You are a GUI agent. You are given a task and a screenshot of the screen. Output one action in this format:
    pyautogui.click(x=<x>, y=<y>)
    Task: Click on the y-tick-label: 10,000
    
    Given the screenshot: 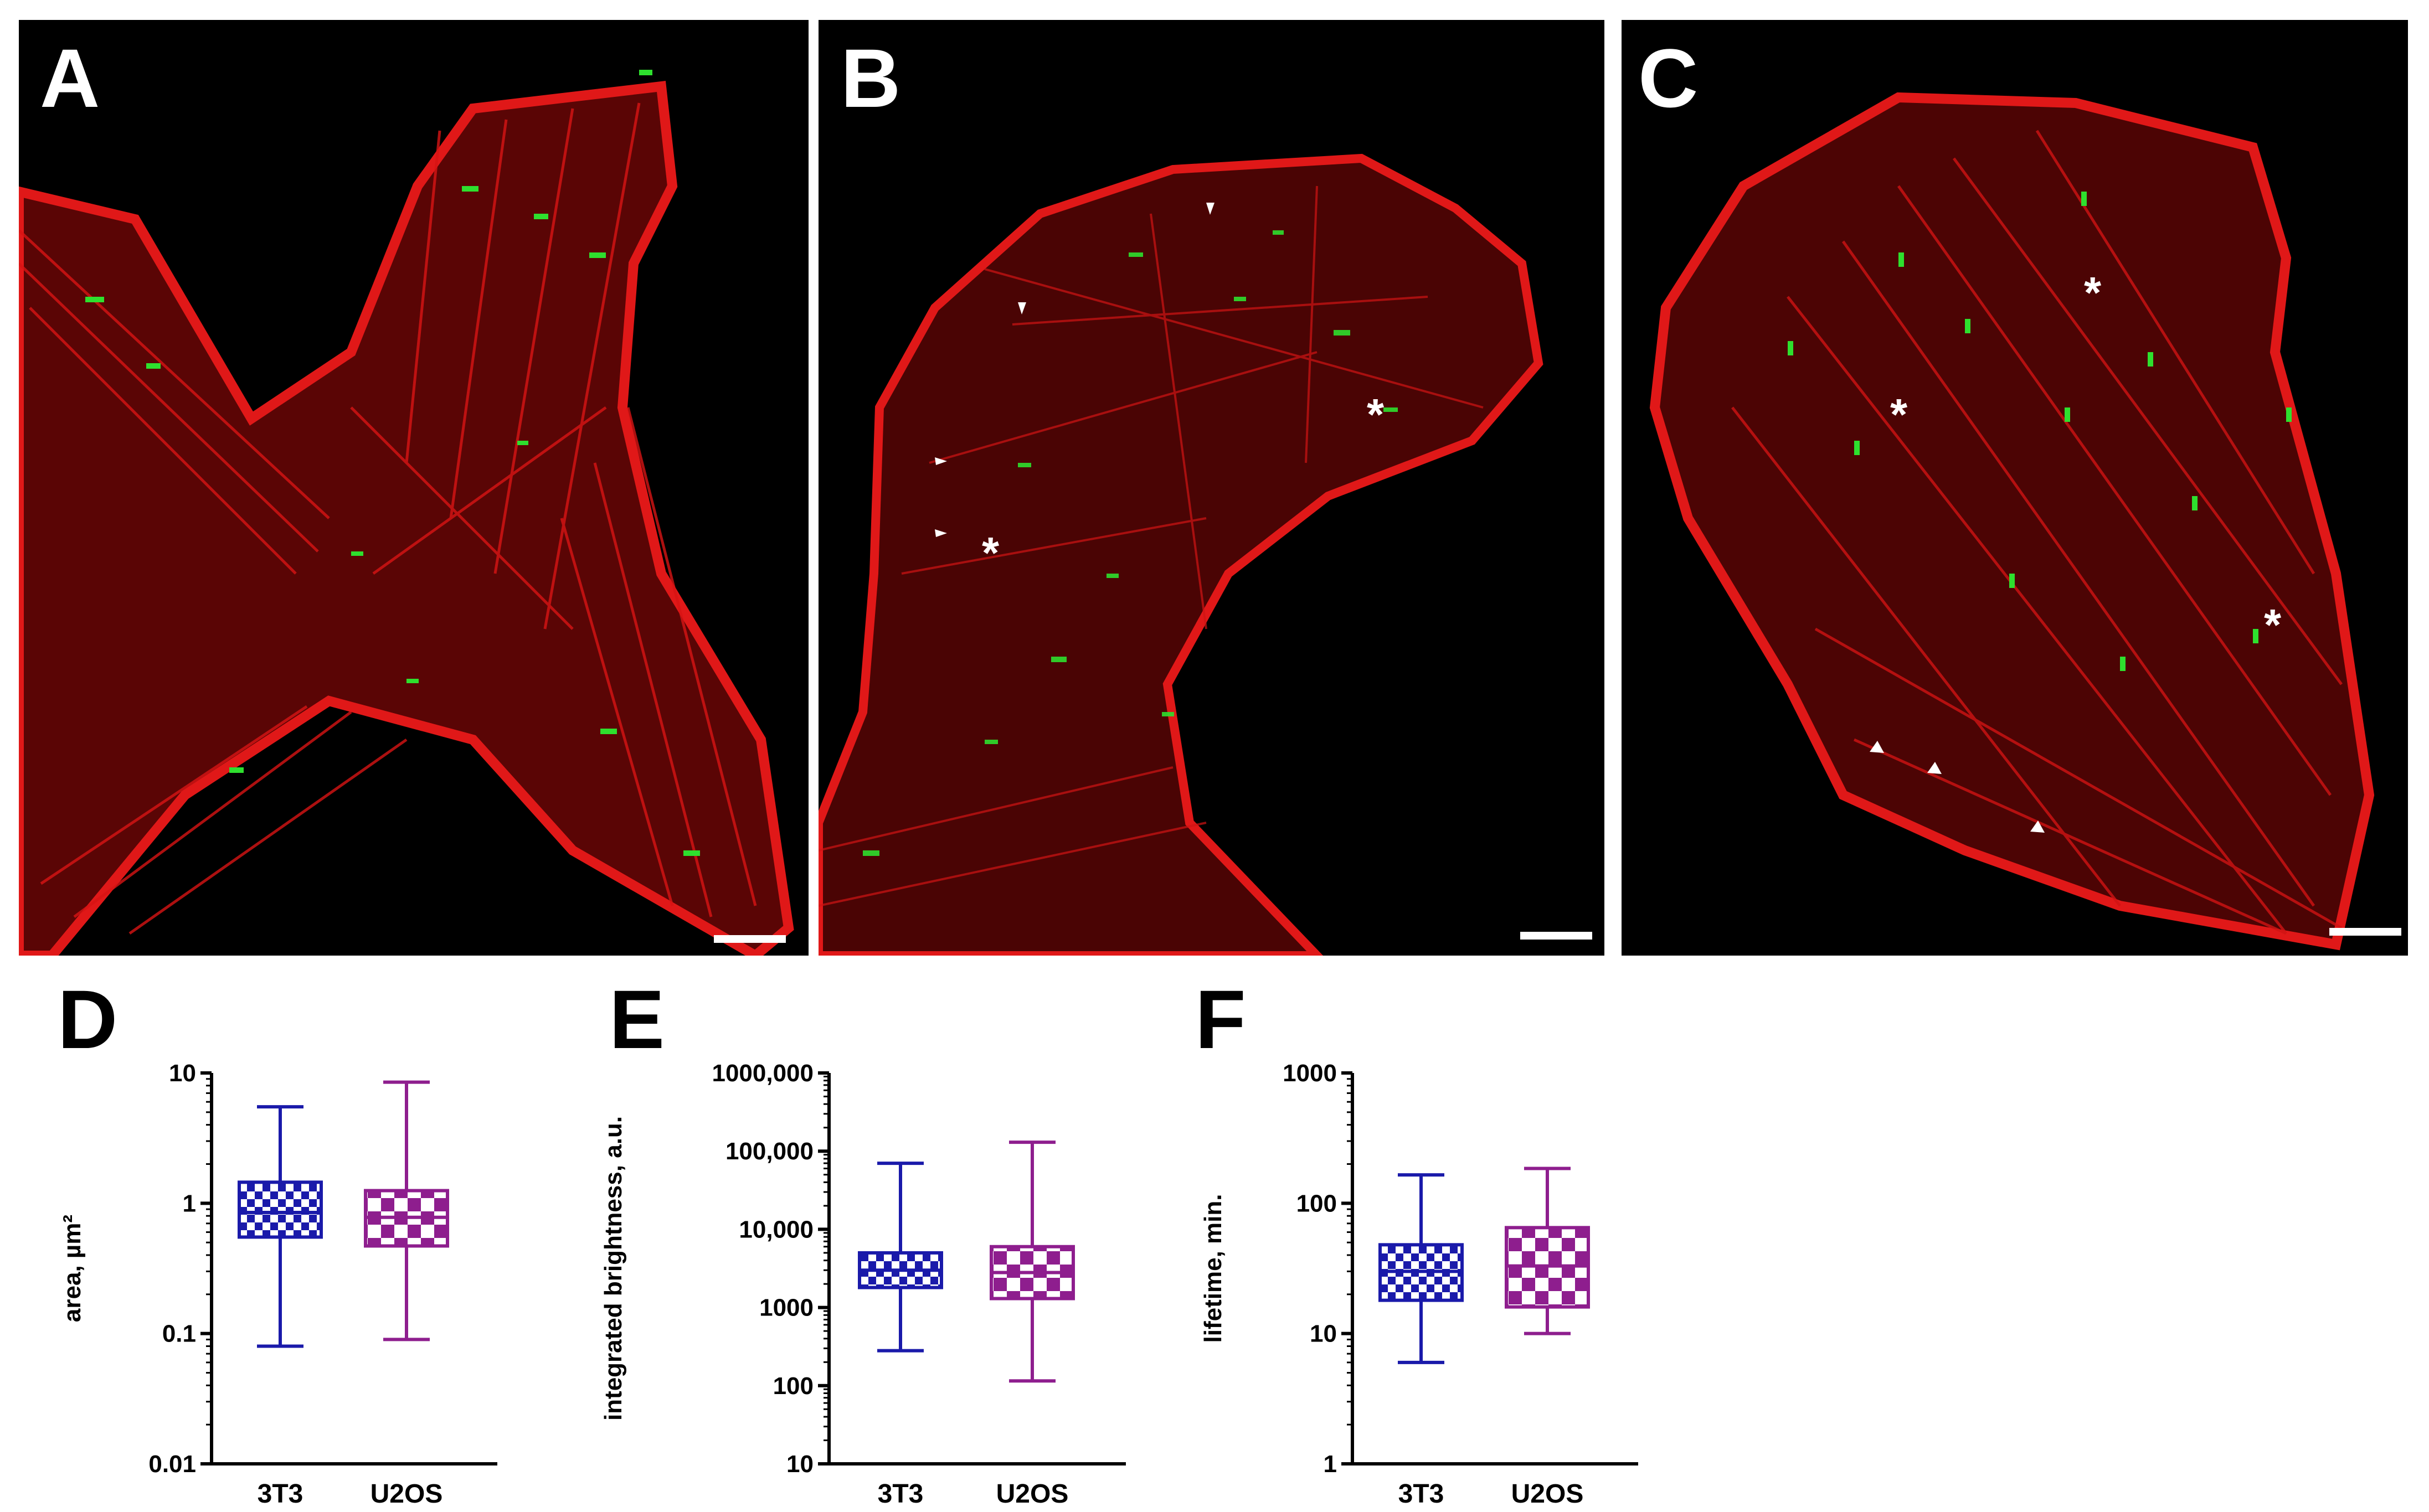 What is the action you would take?
    pyautogui.click(x=776, y=1229)
    